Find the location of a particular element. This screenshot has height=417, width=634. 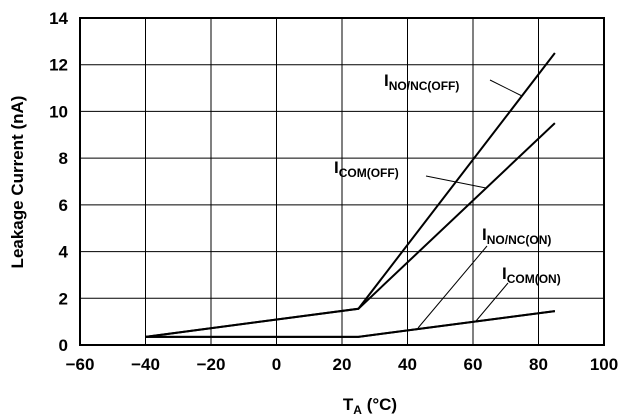

annotation-com-off: ICOM(OFF) is located at coordinates (366, 169).